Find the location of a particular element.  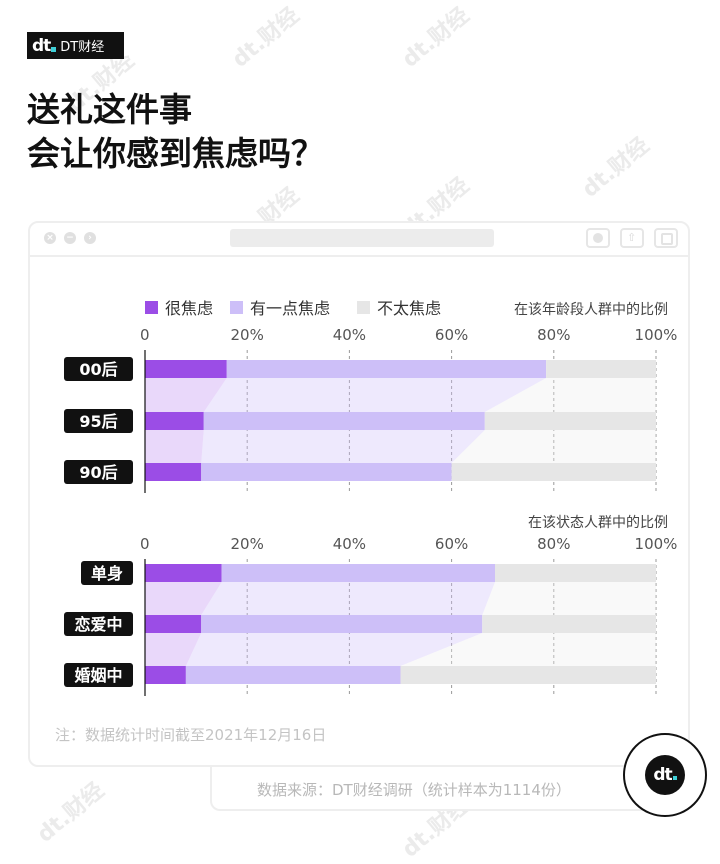

logo-text: DT财经 is located at coordinates (82, 47).